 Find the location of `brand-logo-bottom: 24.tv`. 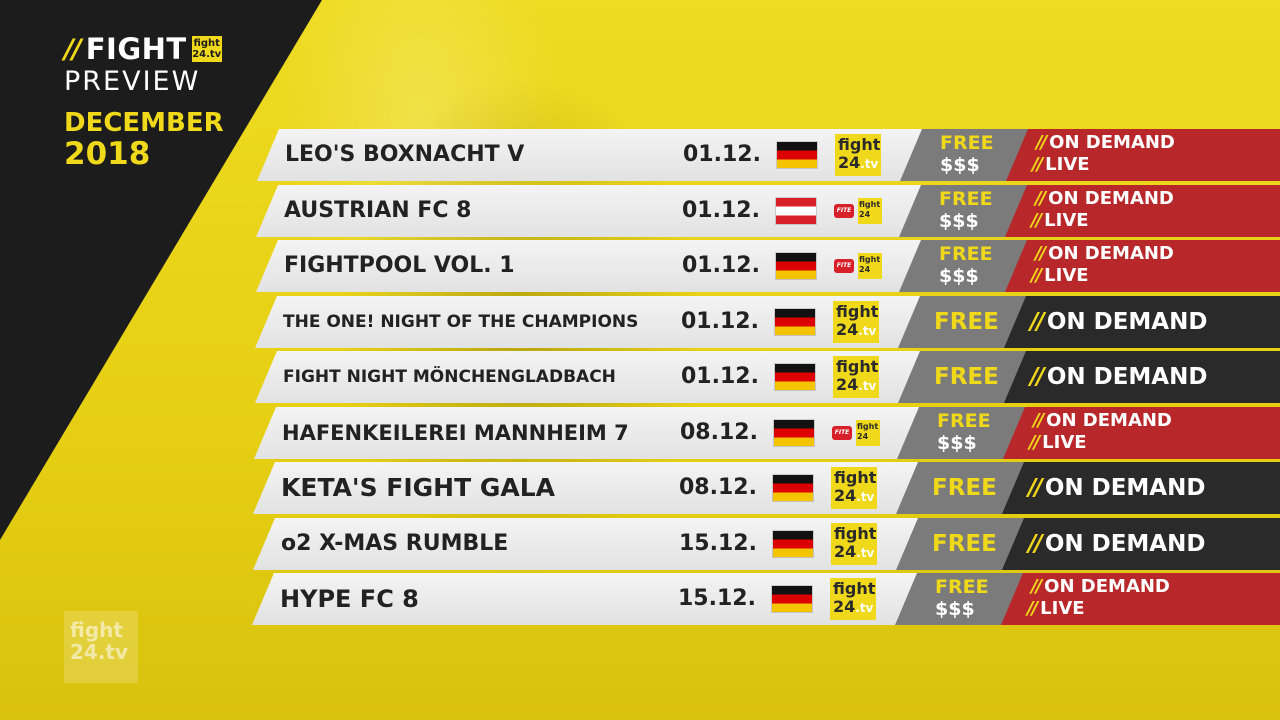

brand-logo-bottom: 24.tv is located at coordinates (207, 54).